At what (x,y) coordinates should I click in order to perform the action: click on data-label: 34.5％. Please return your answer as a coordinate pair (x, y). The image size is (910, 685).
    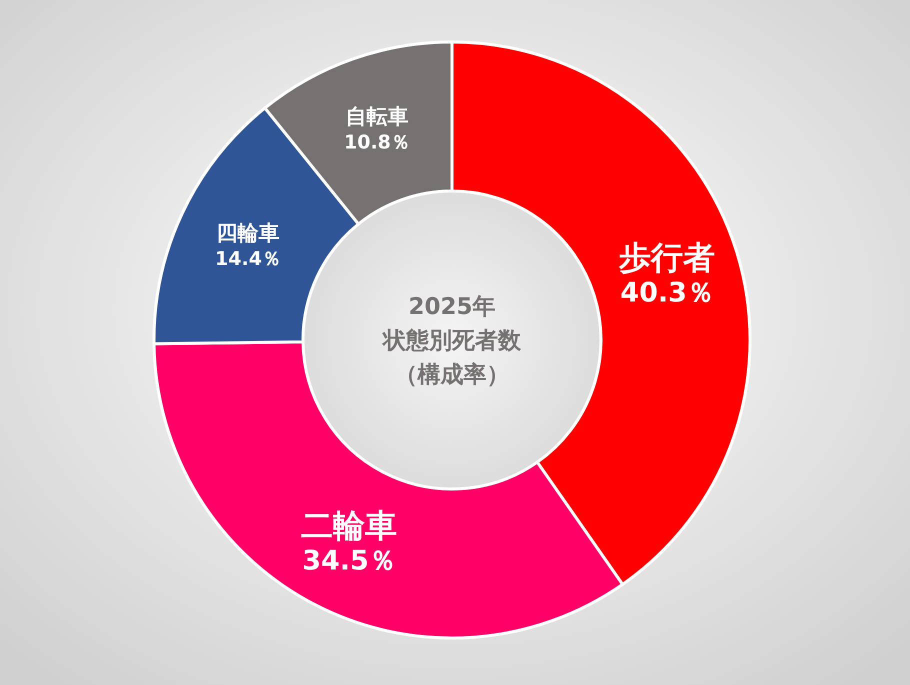
    Looking at the image, I should click on (349, 561).